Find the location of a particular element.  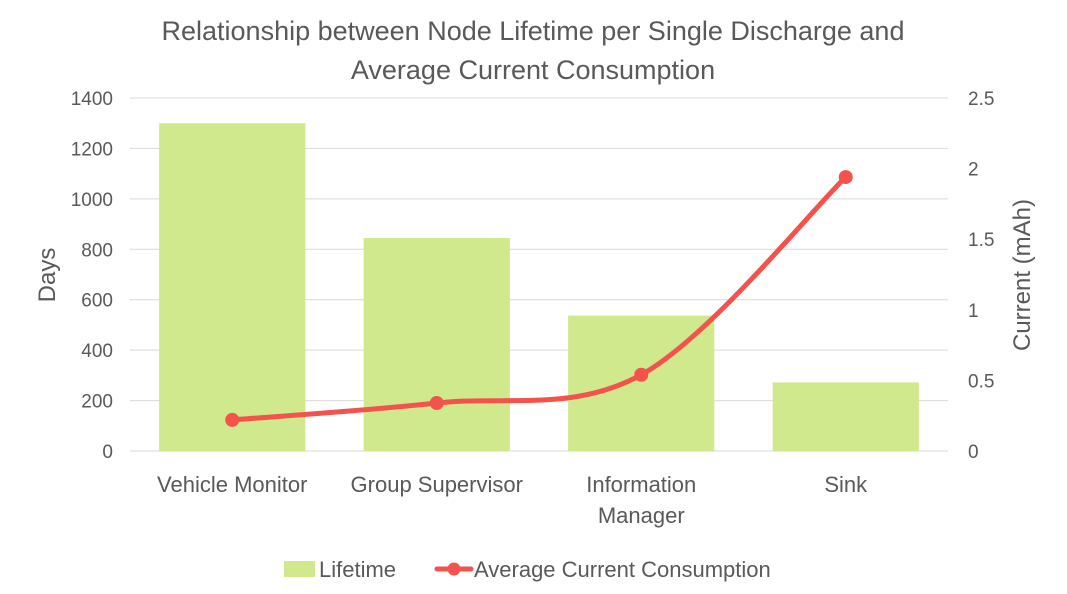

left-tick-label: 1400 is located at coordinates (92, 99).